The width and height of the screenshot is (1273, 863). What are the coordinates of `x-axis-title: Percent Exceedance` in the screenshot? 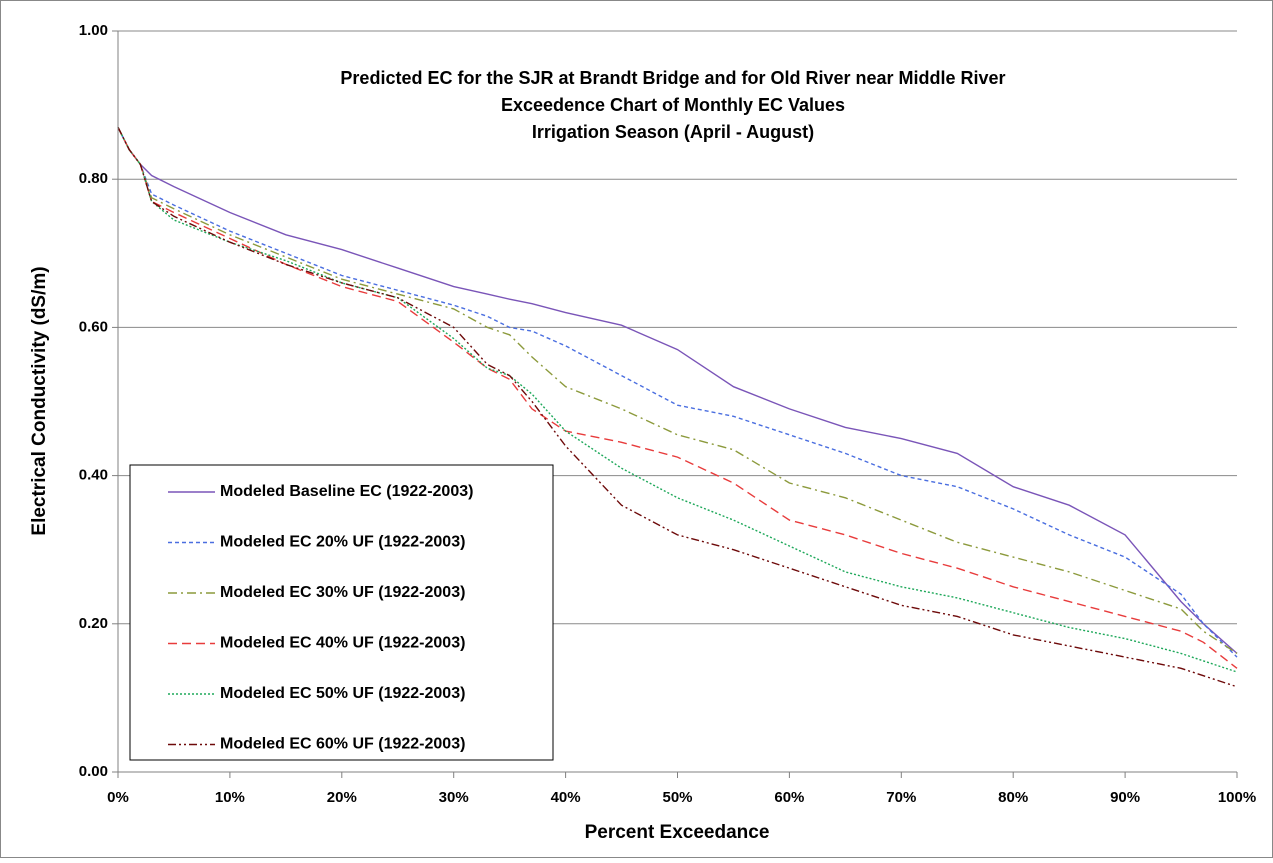 It's located at (677, 832).